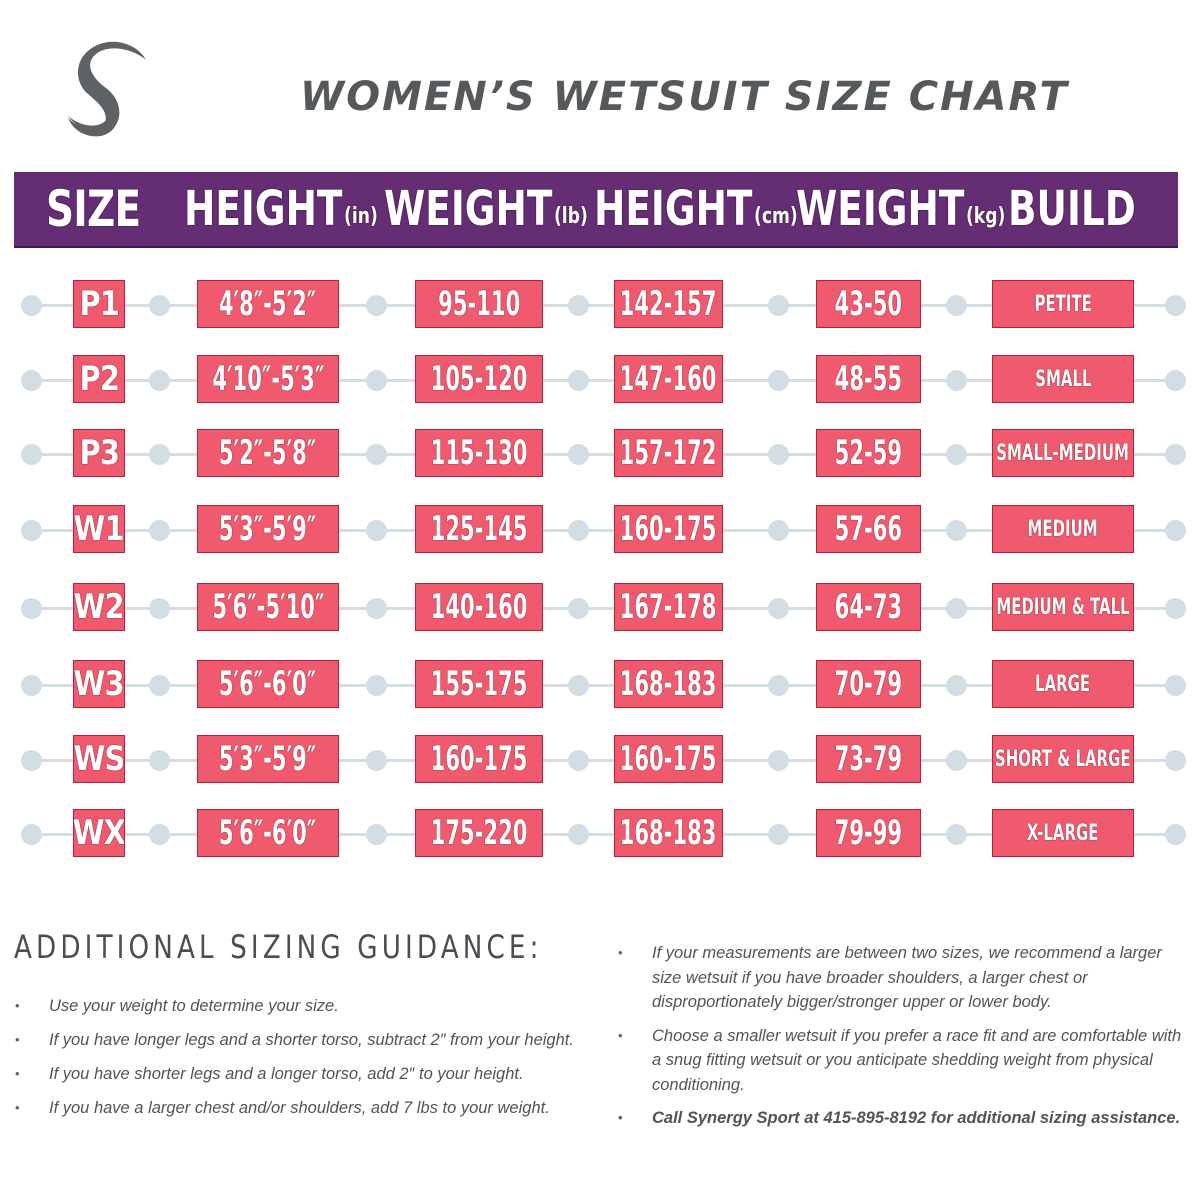 The height and width of the screenshot is (1200, 1200). I want to click on size-value: W1, so click(99, 529).